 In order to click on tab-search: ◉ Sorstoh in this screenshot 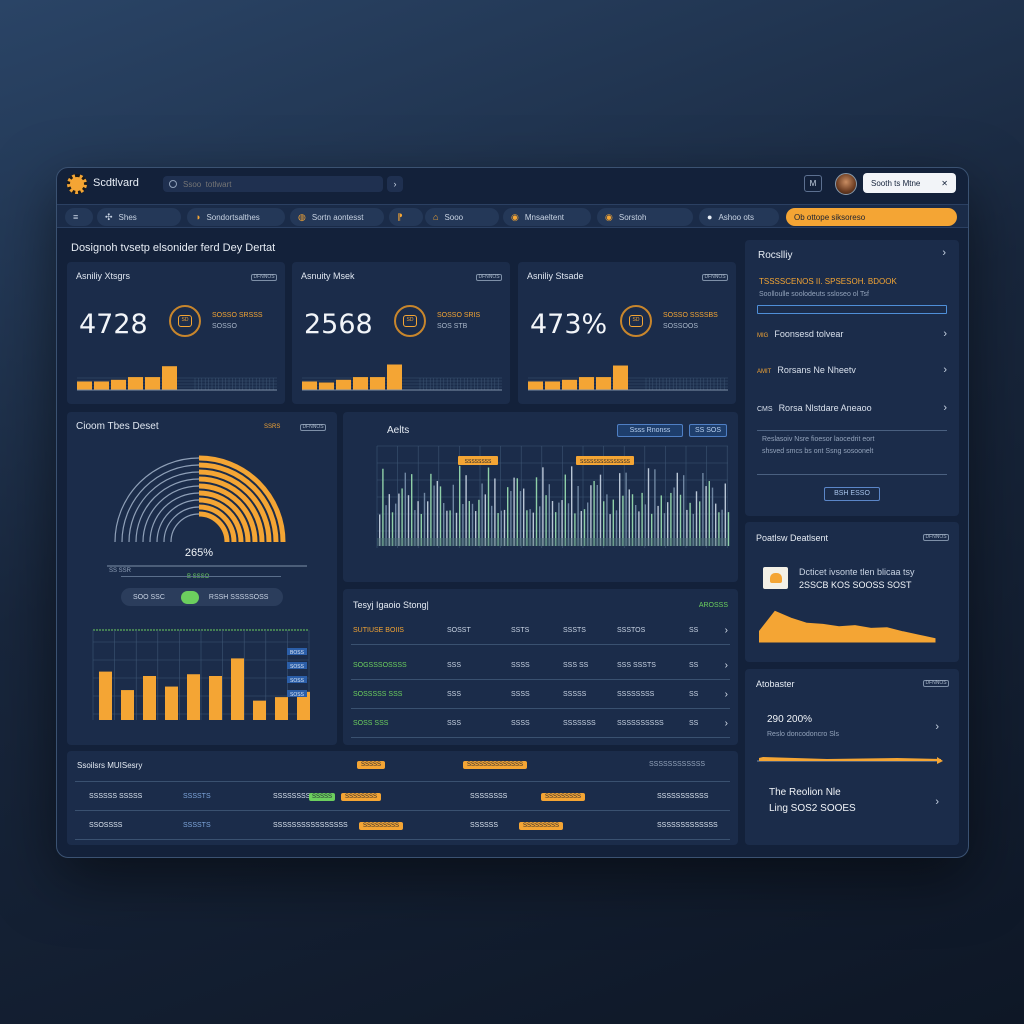, I will do `click(645, 217)`.